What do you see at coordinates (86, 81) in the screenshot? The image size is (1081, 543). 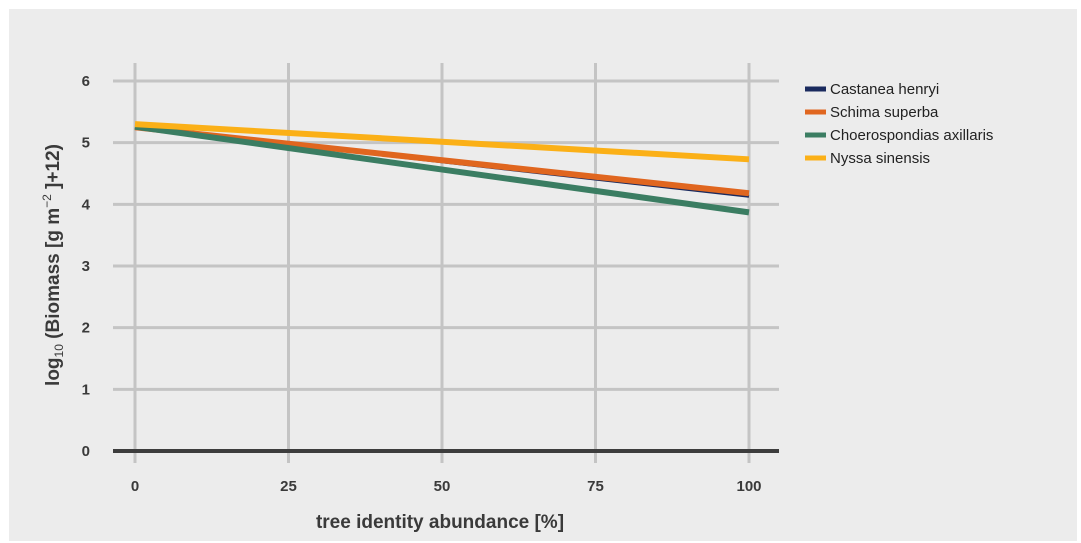 I see `y-tick-label: 6` at bounding box center [86, 81].